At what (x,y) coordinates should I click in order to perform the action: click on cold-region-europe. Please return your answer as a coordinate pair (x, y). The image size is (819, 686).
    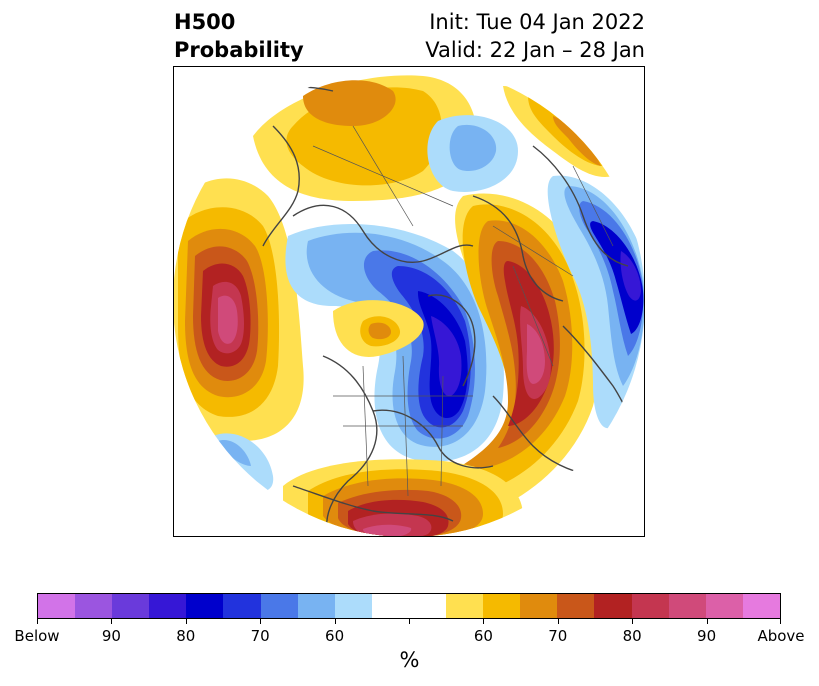
    Looking at the image, I should click on (596, 301).